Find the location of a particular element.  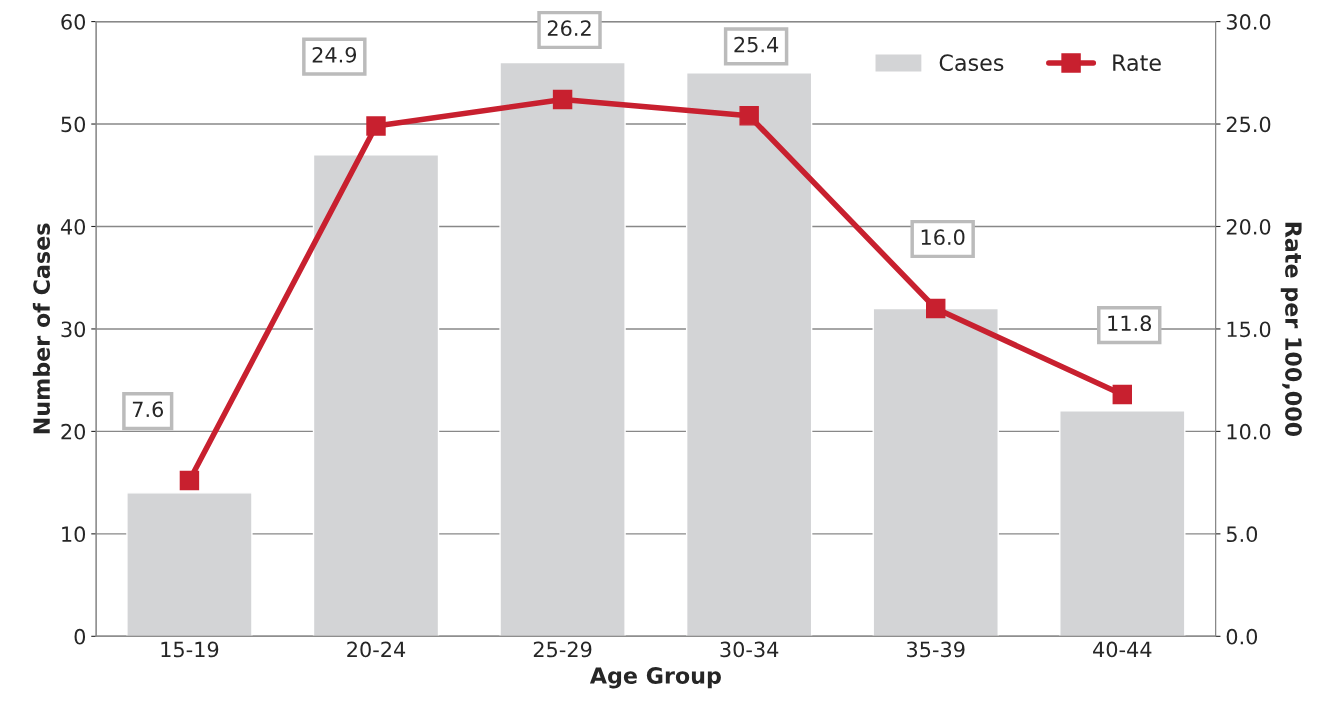

y-tick-label: 20 is located at coordinates (73, 431).